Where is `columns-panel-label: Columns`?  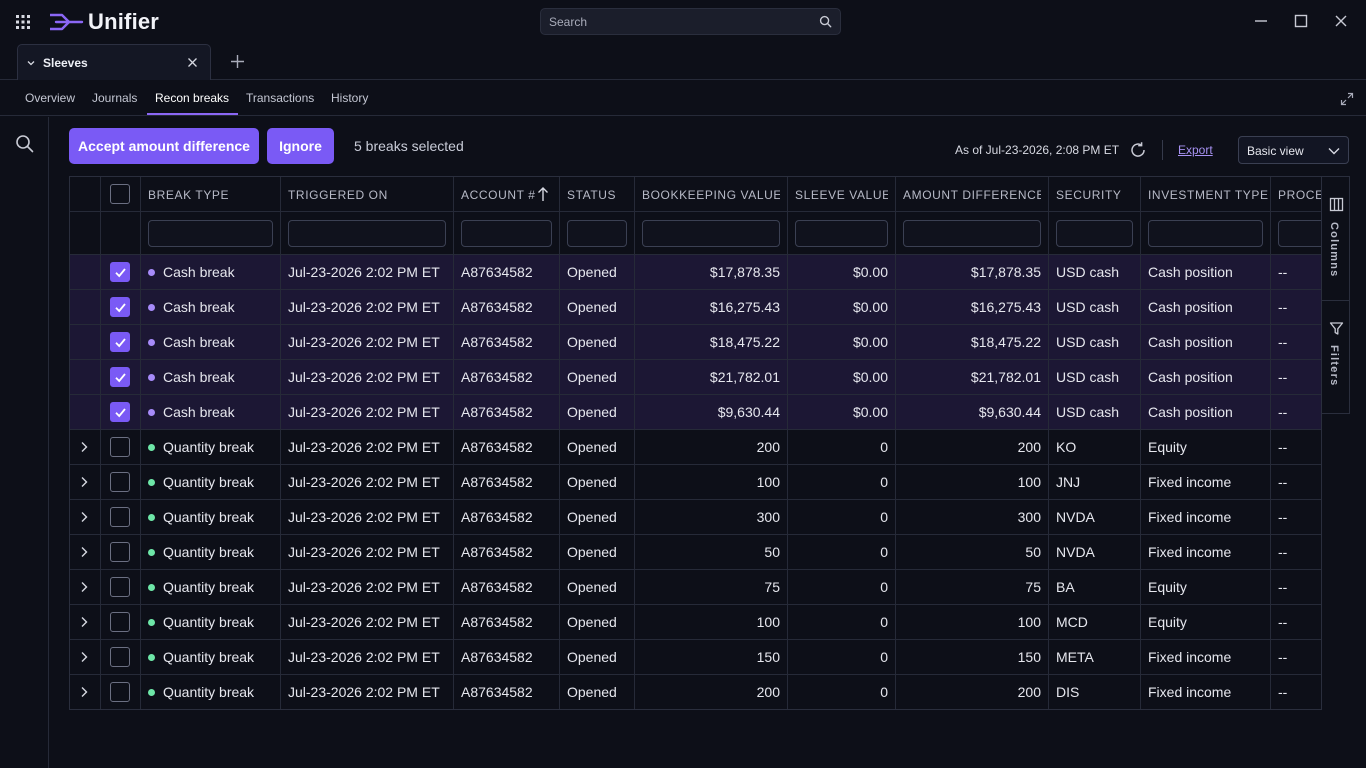 columns-panel-label: Columns is located at coordinates (1334, 250).